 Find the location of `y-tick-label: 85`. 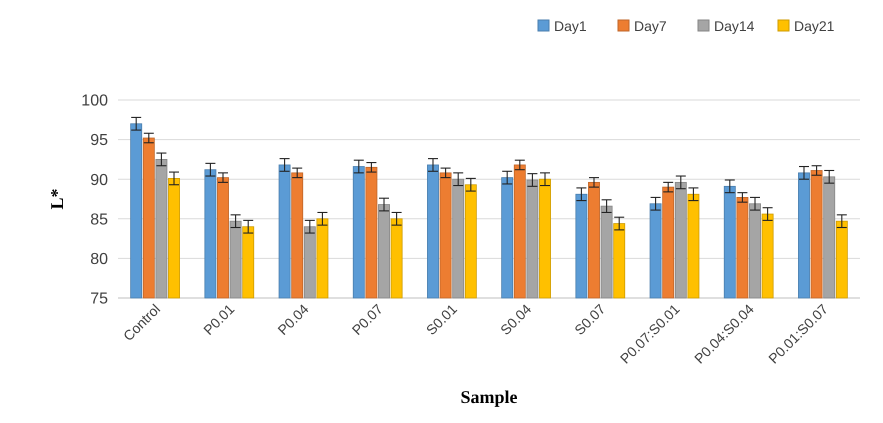

y-tick-label: 85 is located at coordinates (99, 219).